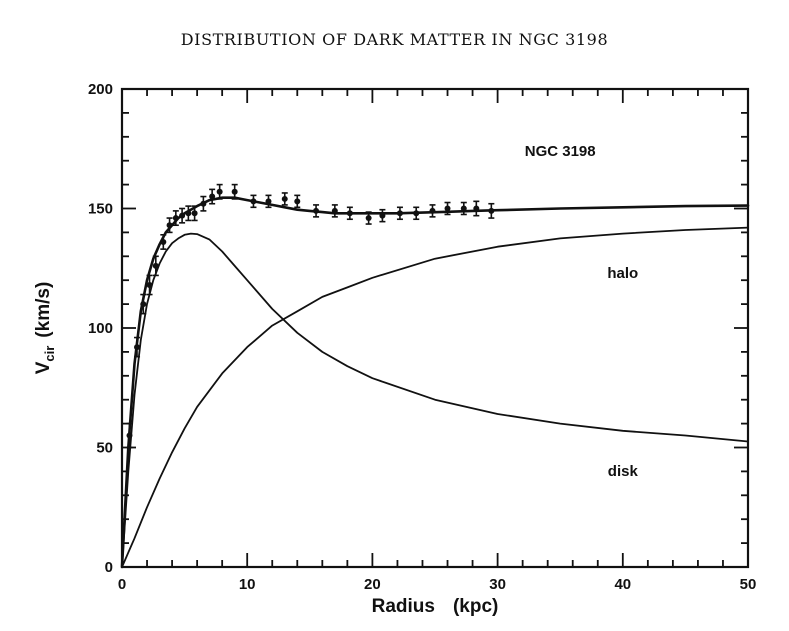  I want to click on x-tick-label: 20, so click(372, 584).